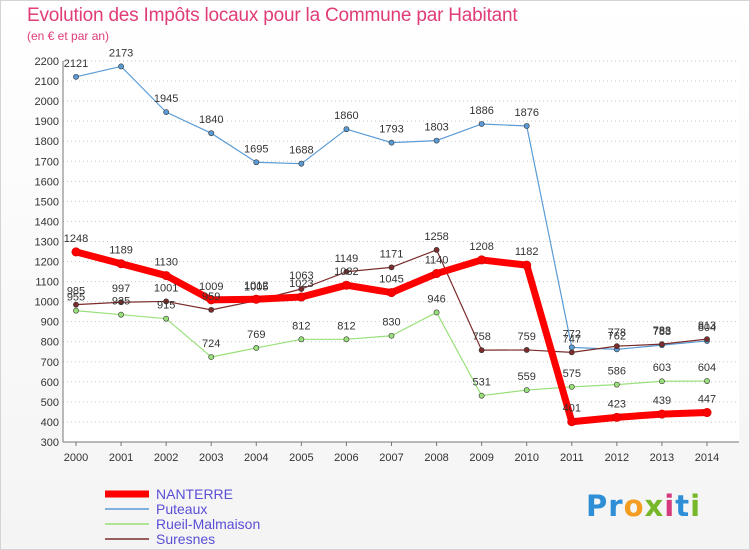 The height and width of the screenshot is (550, 750). I want to click on data-label-suresnes: 788, so click(662, 331).